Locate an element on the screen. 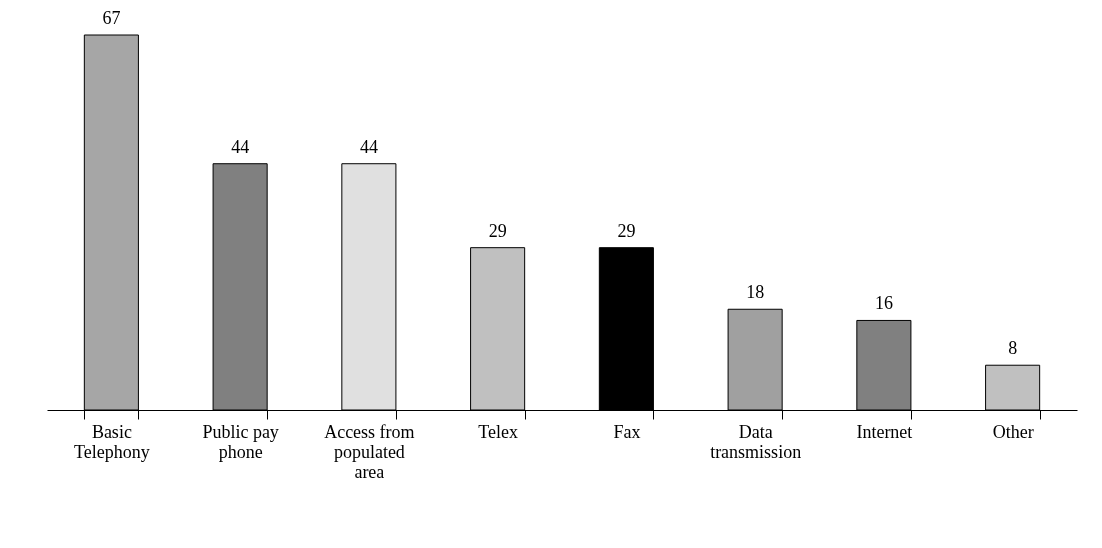 Image resolution: width=1102 pixels, height=548 pixels. data-label: 8 is located at coordinates (1013, 348).